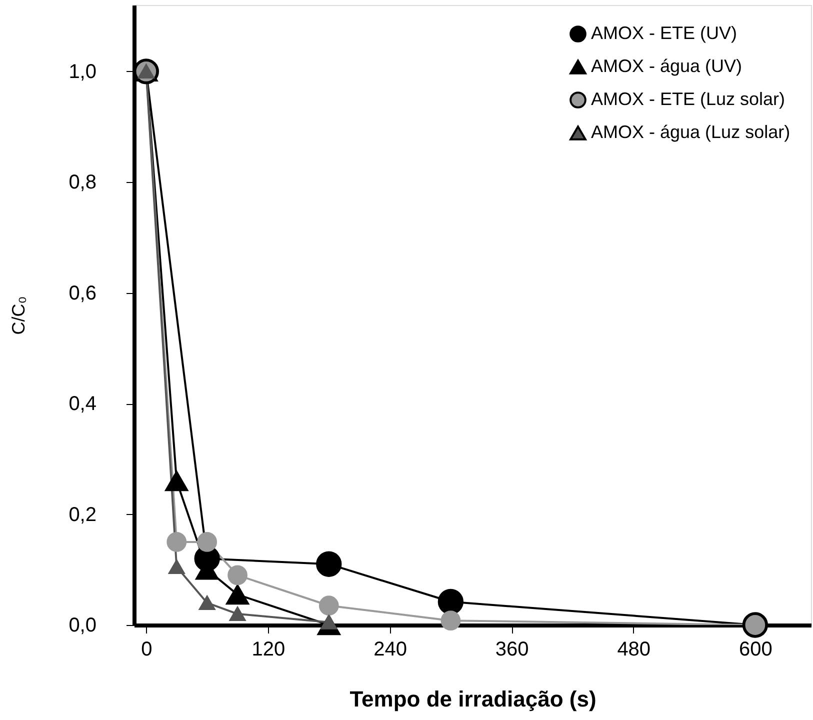 This screenshot has height=720, width=813. I want to click on x-axis-title: Tempo de irradiação (s), so click(473, 699).